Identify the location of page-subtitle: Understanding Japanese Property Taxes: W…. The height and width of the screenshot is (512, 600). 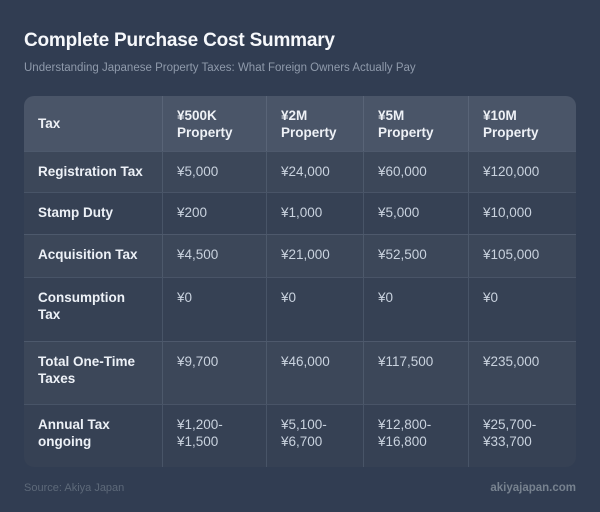
(220, 68).